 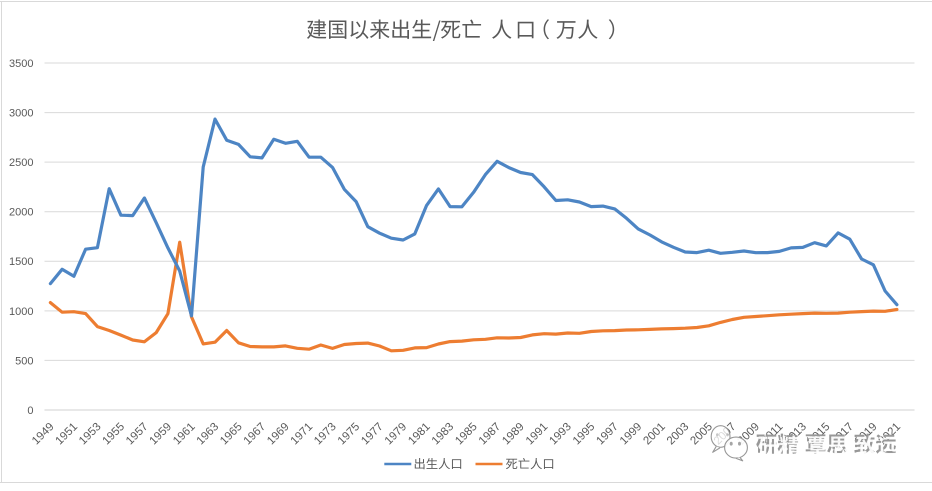 What do you see at coordinates (24, 361) in the screenshot?
I see `svg-text: 500` at bounding box center [24, 361].